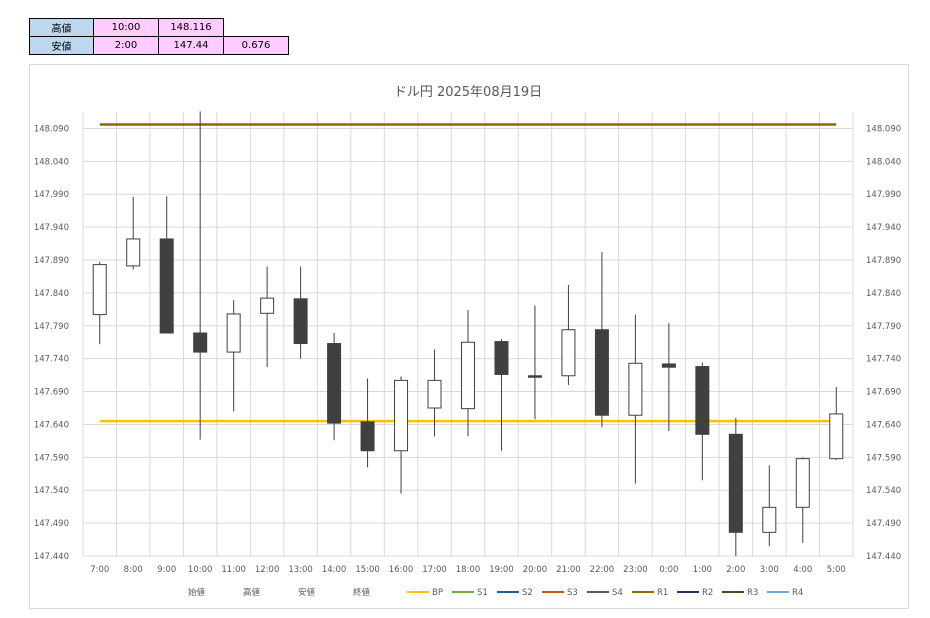 The width and height of the screenshot is (930, 618). Describe the element at coordinates (468, 92) in the screenshot. I see `chart-title: ドル円 2025年08月19日` at that location.